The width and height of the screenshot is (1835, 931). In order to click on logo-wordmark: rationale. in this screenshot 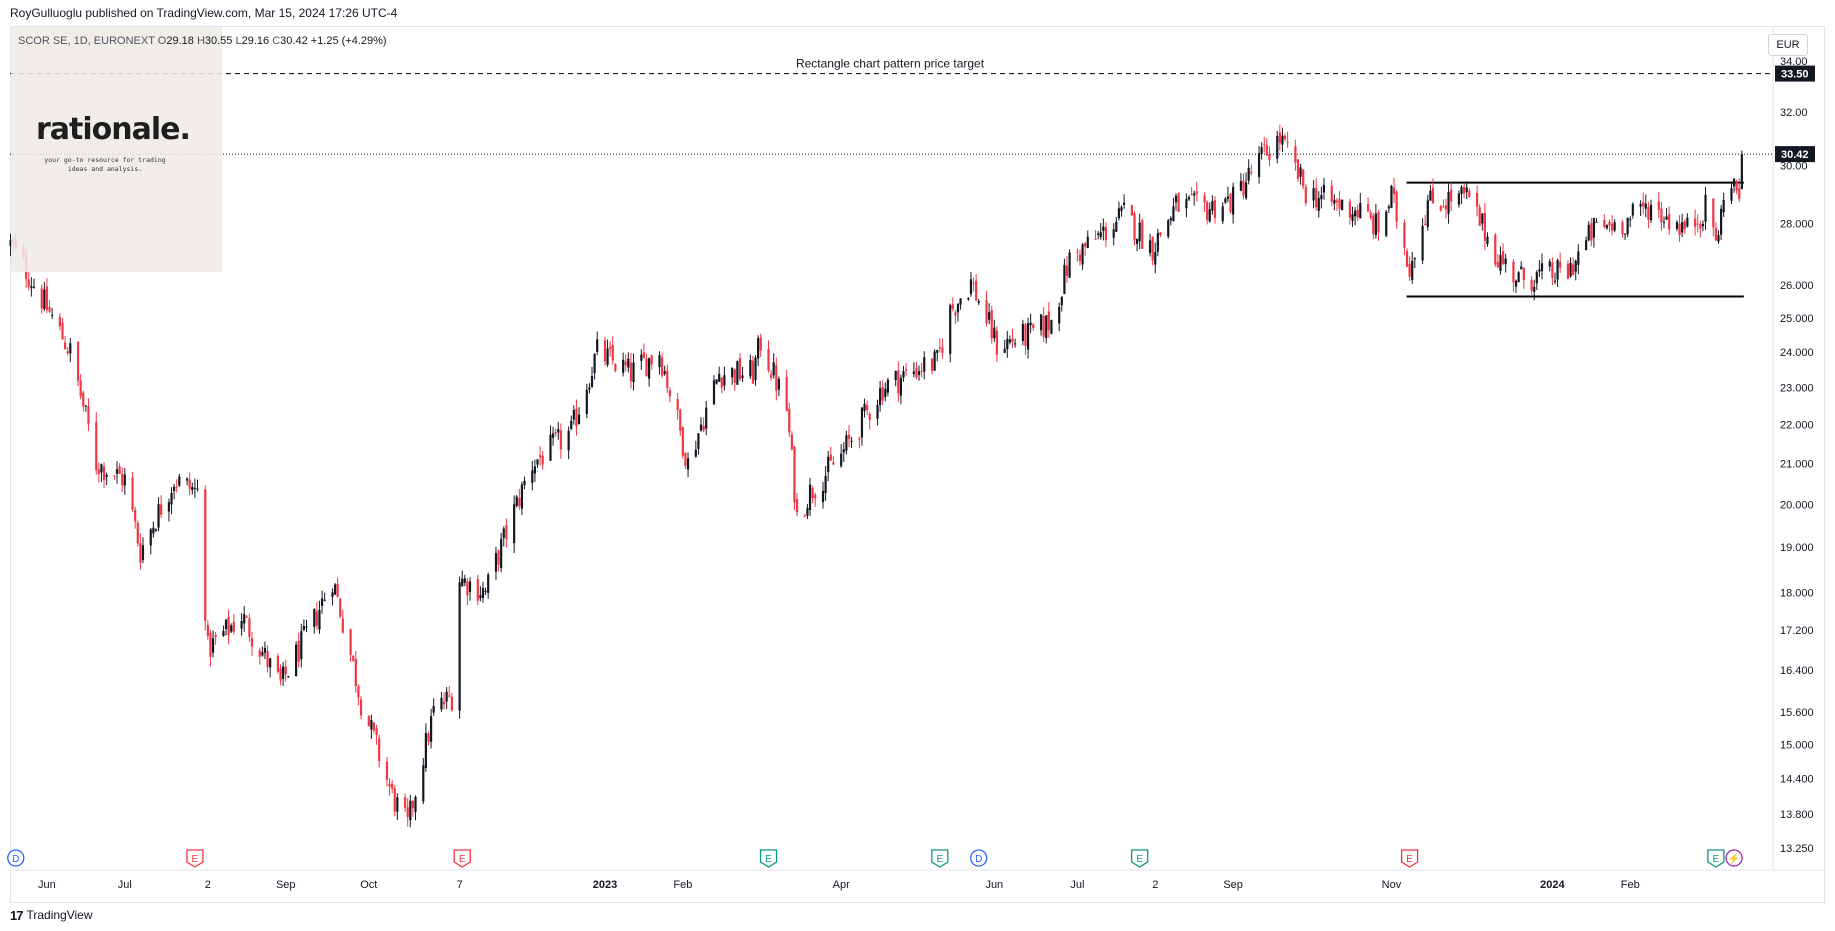, I will do `click(113, 129)`.